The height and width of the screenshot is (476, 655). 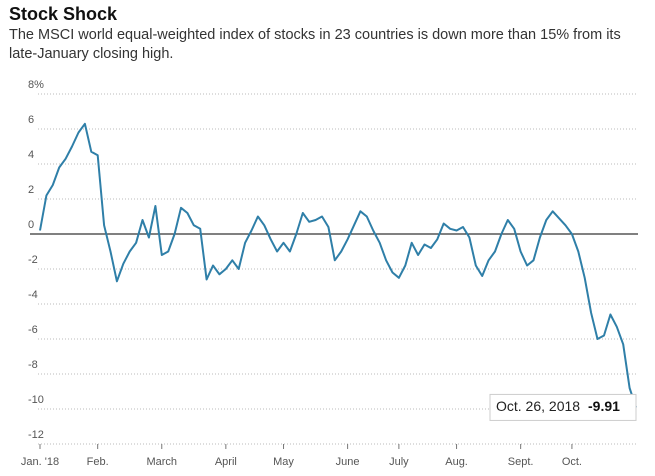 What do you see at coordinates (538, 406) in the screenshot?
I see `annotation-date: Oct. 26, 2018` at bounding box center [538, 406].